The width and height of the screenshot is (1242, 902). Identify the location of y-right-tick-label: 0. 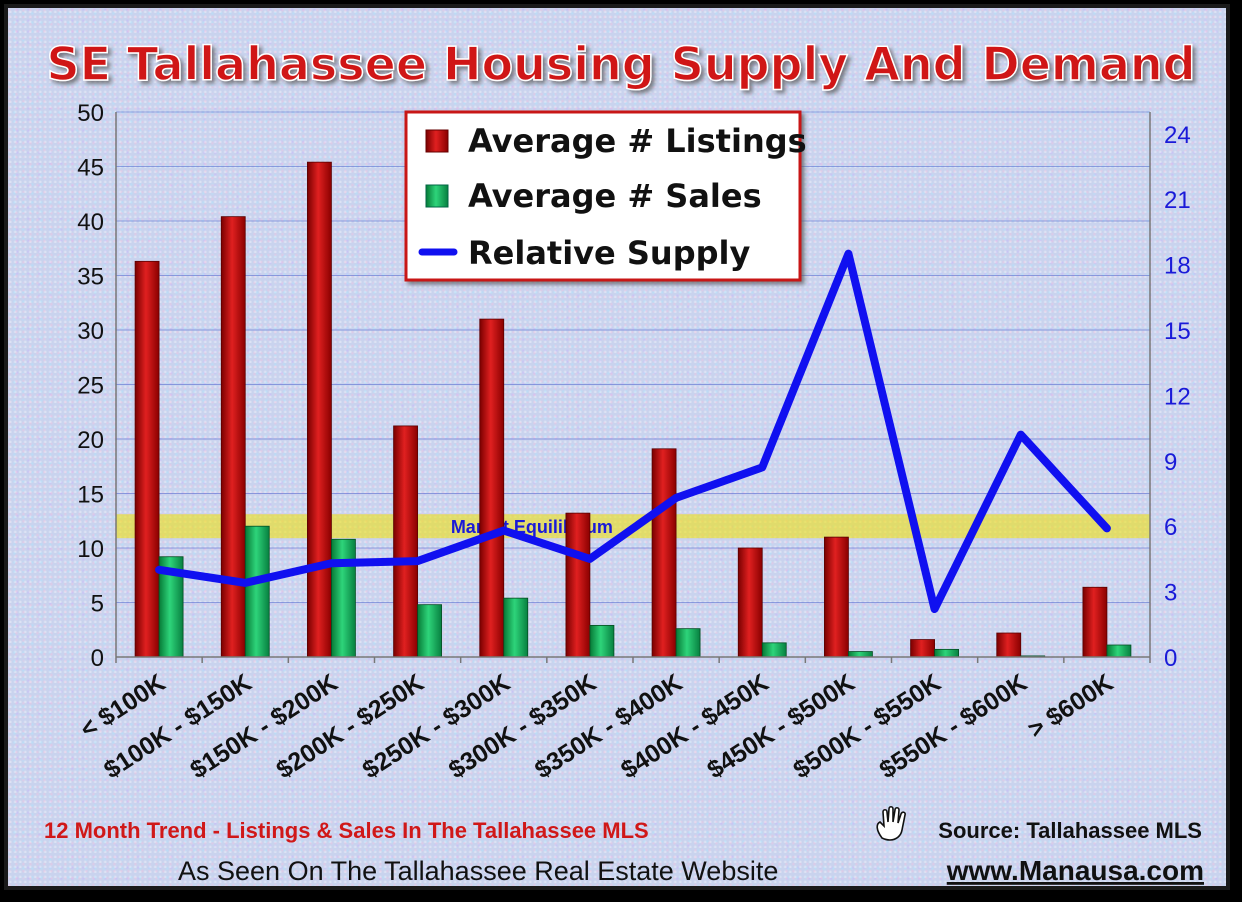
(1170, 658).